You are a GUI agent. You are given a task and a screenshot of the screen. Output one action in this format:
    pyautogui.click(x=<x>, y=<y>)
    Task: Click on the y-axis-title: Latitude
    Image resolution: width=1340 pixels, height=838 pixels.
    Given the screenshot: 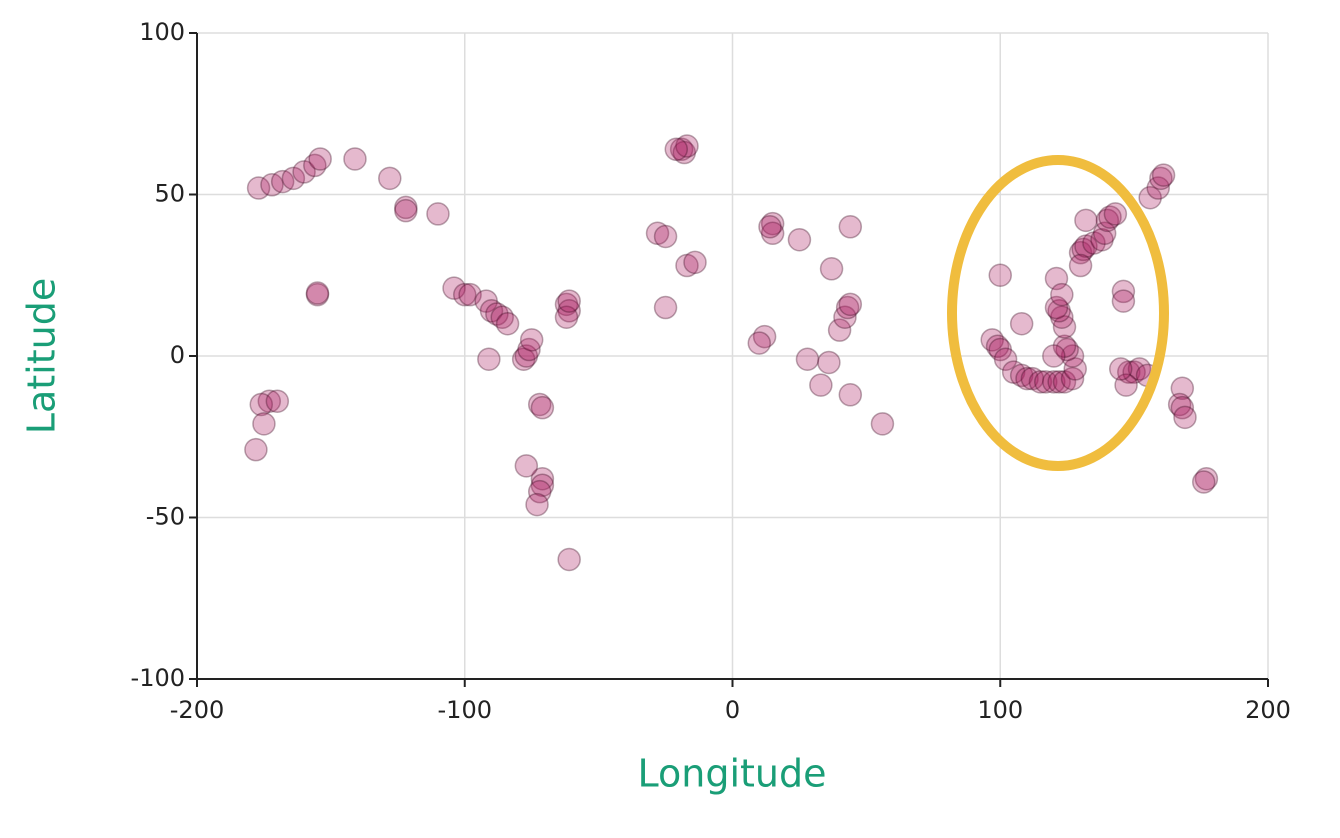 What is the action you would take?
    pyautogui.click(x=42, y=356)
    